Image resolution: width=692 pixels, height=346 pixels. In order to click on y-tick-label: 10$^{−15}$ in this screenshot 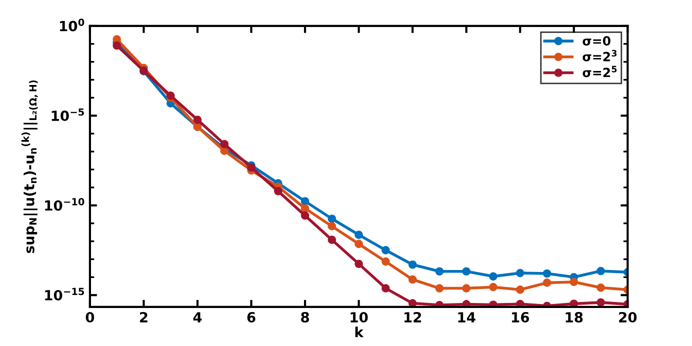, I will do `click(64, 294)`.